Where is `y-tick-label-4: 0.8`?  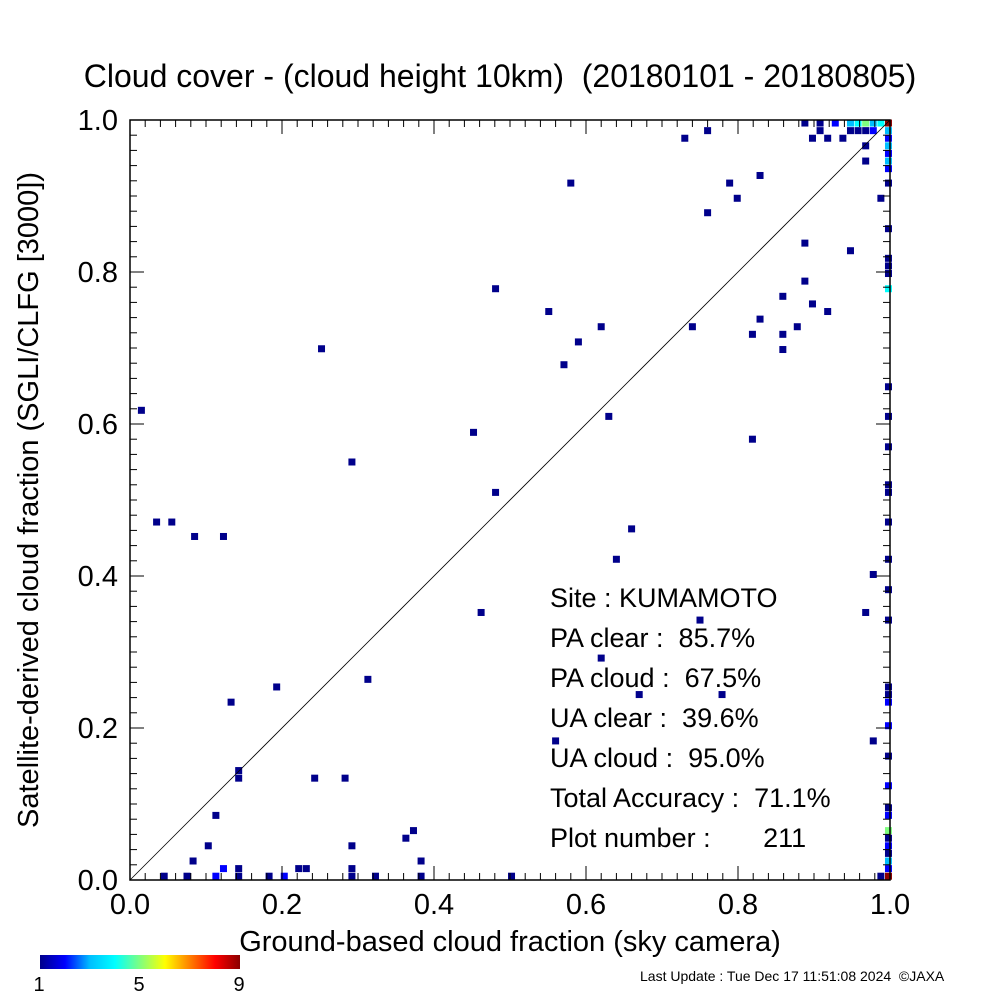 y-tick-label-4: 0.8 is located at coordinates (98, 273).